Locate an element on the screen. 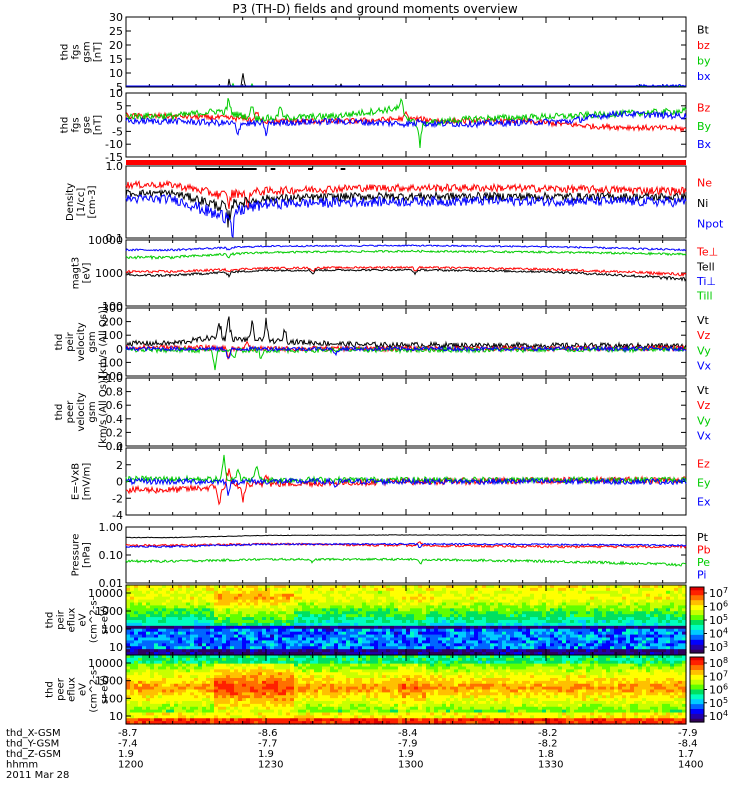 Image resolution: width=750 pixels, height=800 pixels. legend-Till: Till is located at coordinates (704, 296).